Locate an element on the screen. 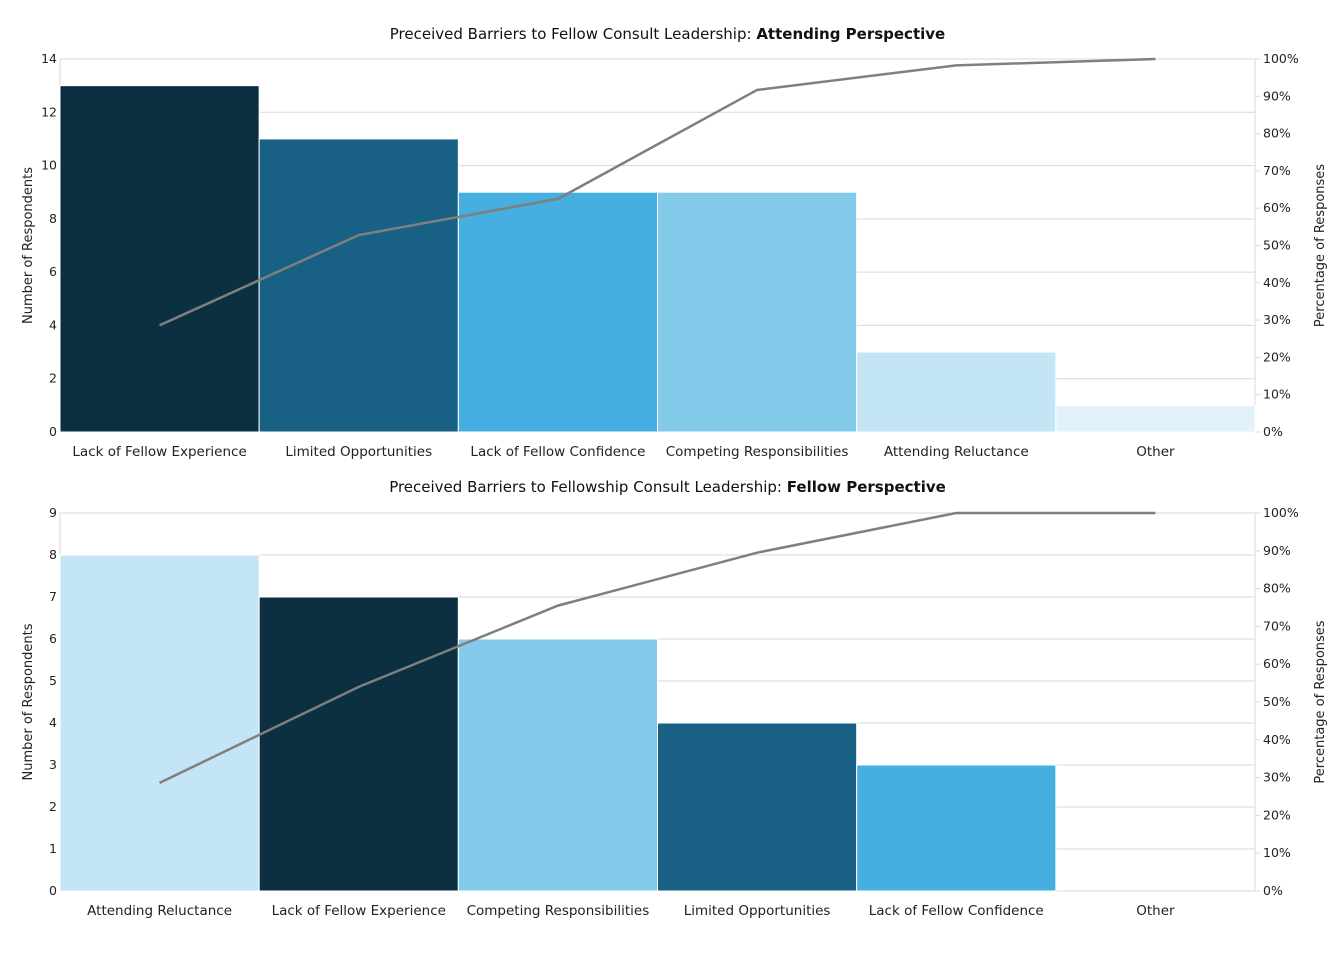 Image resolution: width=1344 pixels, height=960 pixels. y-tick-label: 5 is located at coordinates (53, 680).